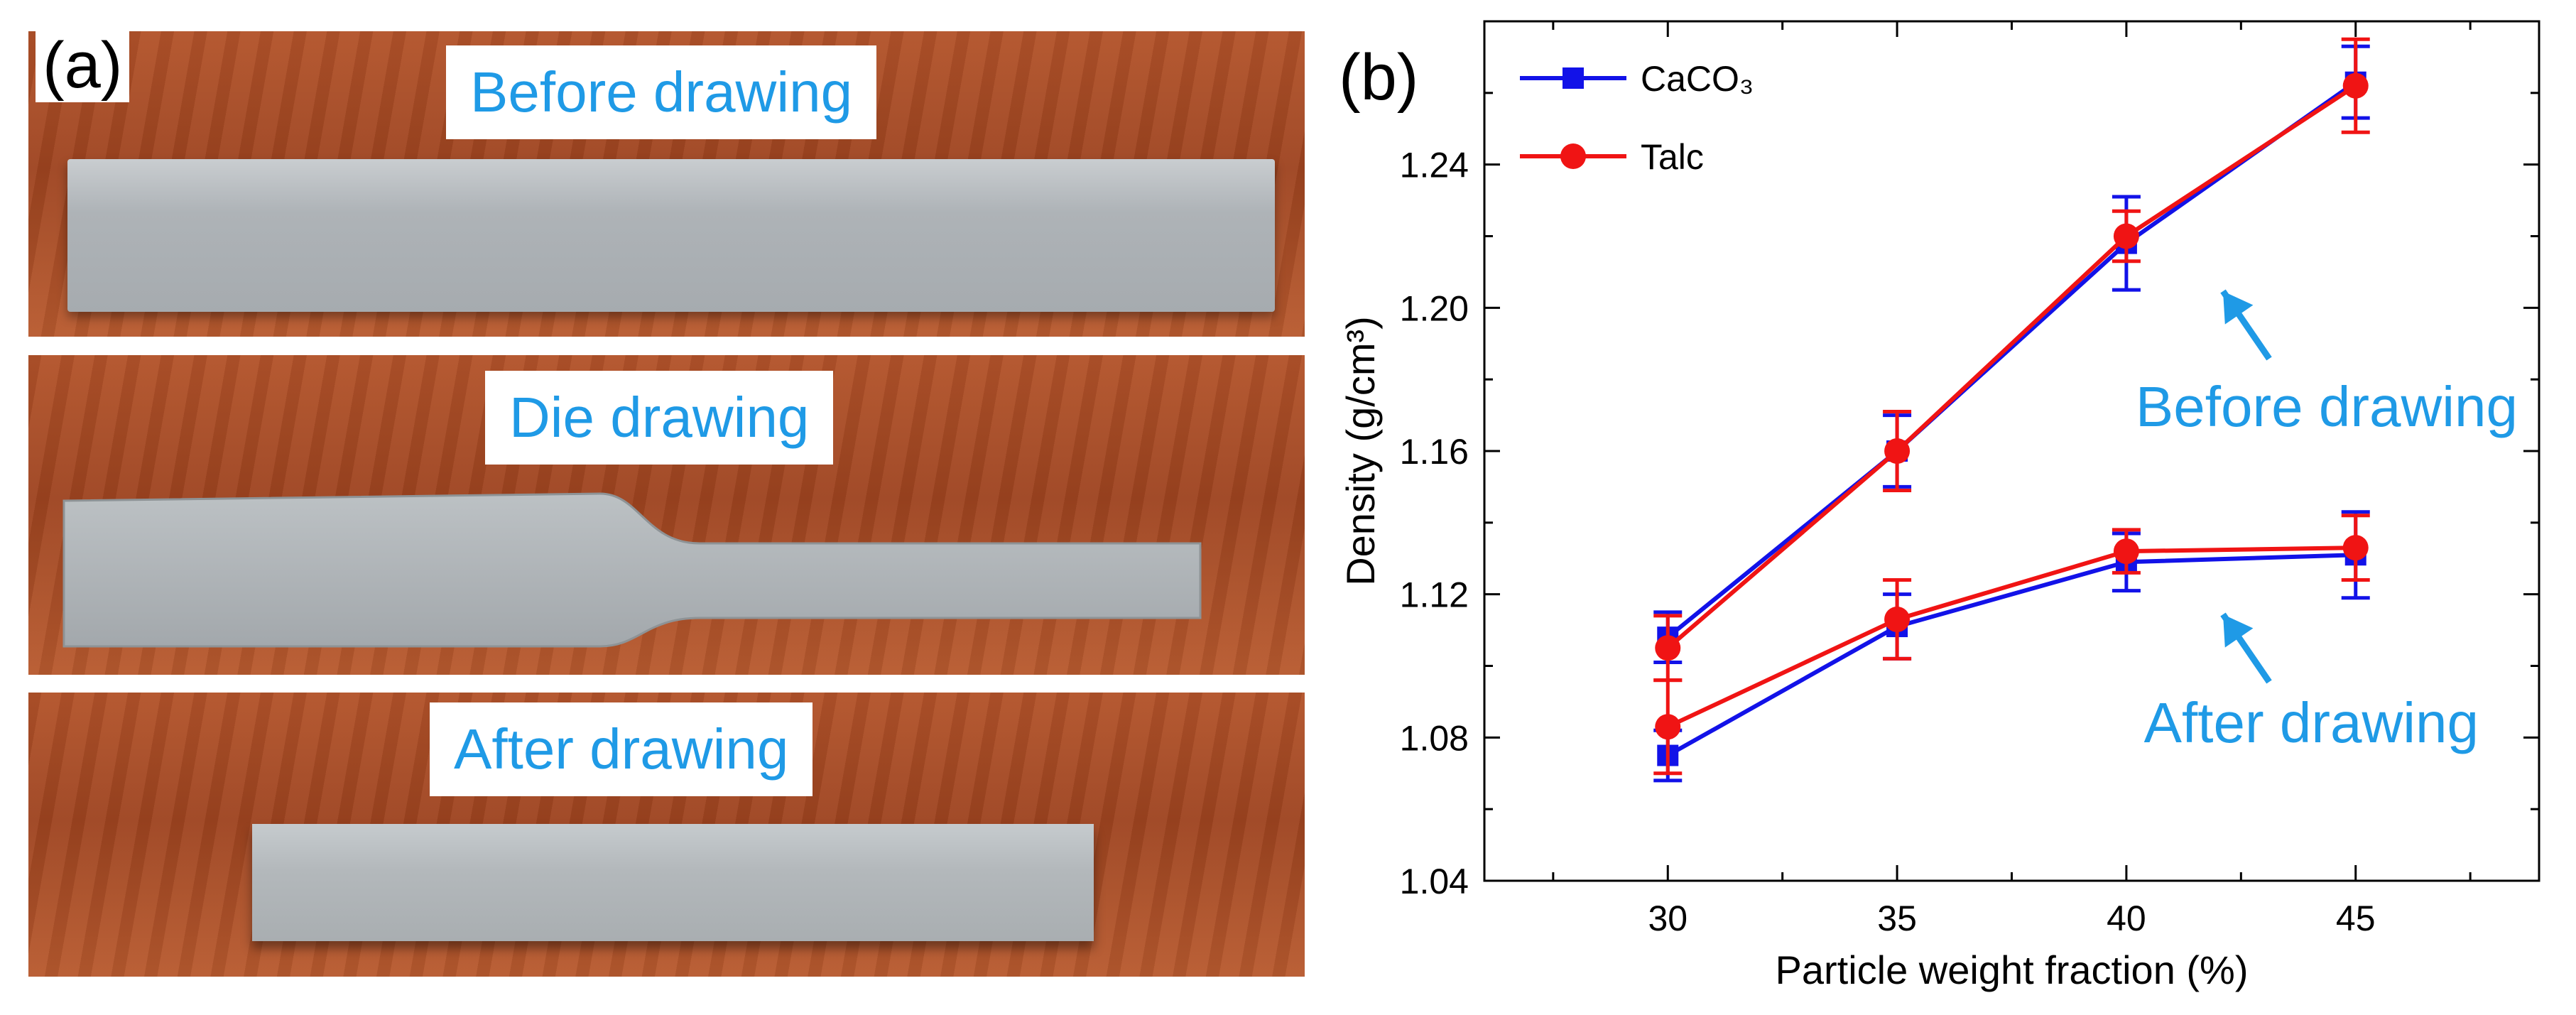 The image size is (2576, 1015). I want to click on y-tick-label: 1.16, so click(1434, 452).